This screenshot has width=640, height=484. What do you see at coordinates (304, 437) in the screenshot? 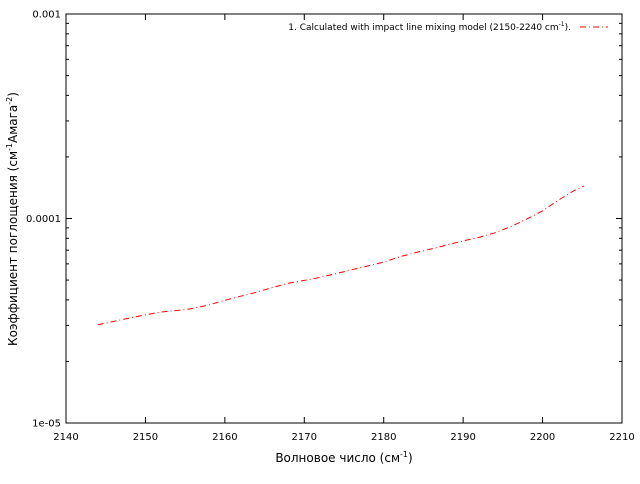
I see `x-tick-label: 2170` at bounding box center [304, 437].